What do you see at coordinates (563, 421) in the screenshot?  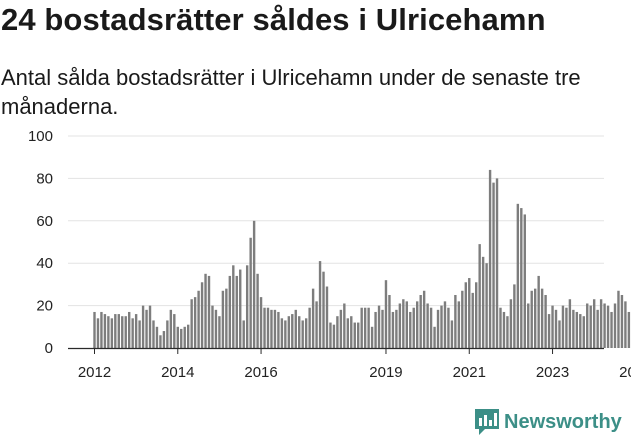 I see `brand-name: Newsworthy` at bounding box center [563, 421].